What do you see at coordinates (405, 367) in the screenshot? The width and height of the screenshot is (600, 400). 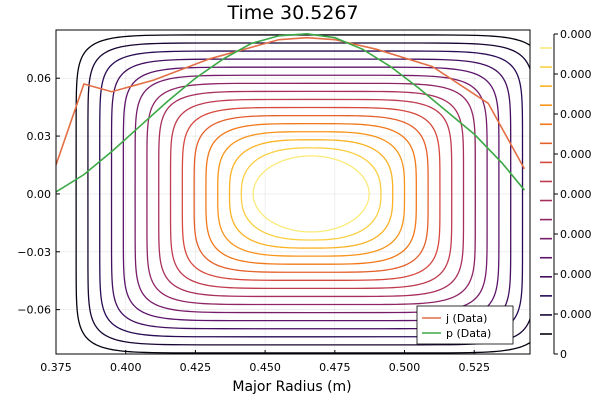 I see `x-tick-label: 0.500` at bounding box center [405, 367].